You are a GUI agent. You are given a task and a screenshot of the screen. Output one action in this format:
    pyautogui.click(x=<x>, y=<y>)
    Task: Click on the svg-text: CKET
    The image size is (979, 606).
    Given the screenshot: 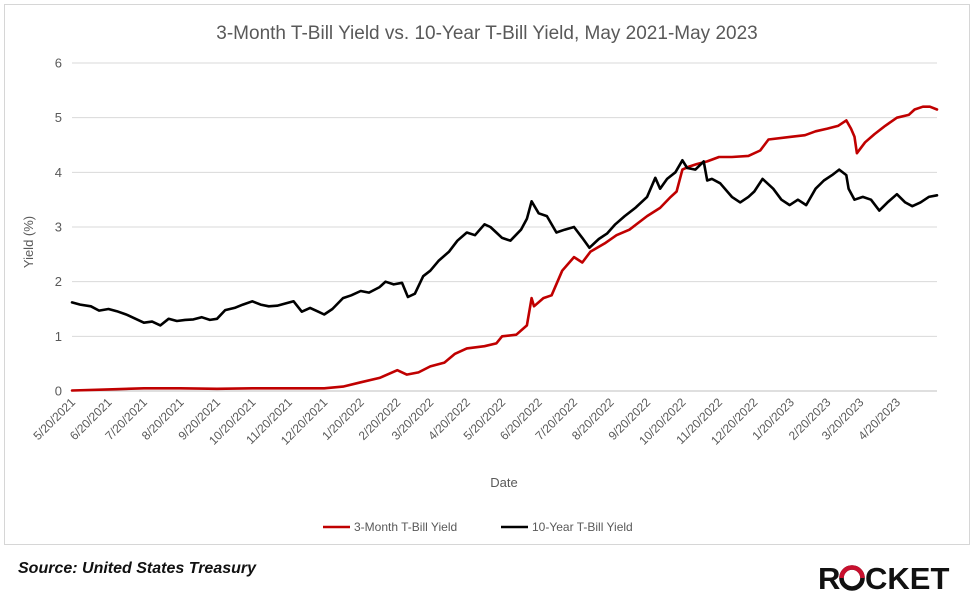 What is the action you would take?
    pyautogui.click(x=907, y=578)
    